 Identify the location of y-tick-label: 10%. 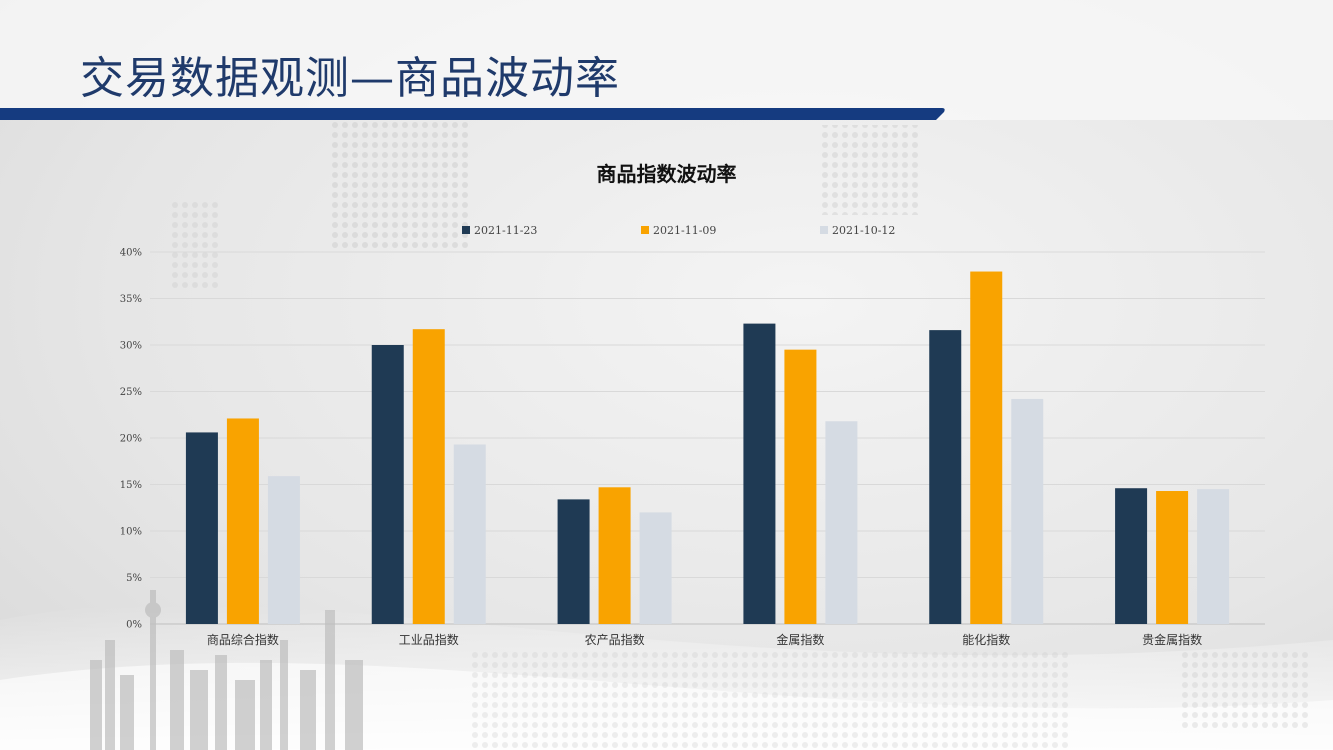
(131, 532).